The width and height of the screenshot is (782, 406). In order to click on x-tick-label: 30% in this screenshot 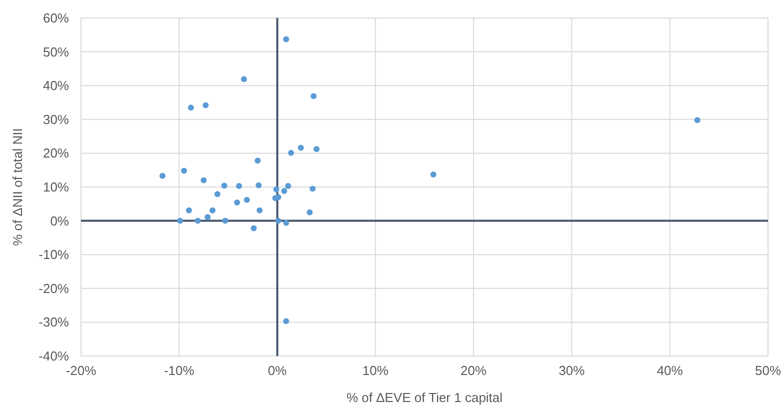, I will do `click(572, 370)`.